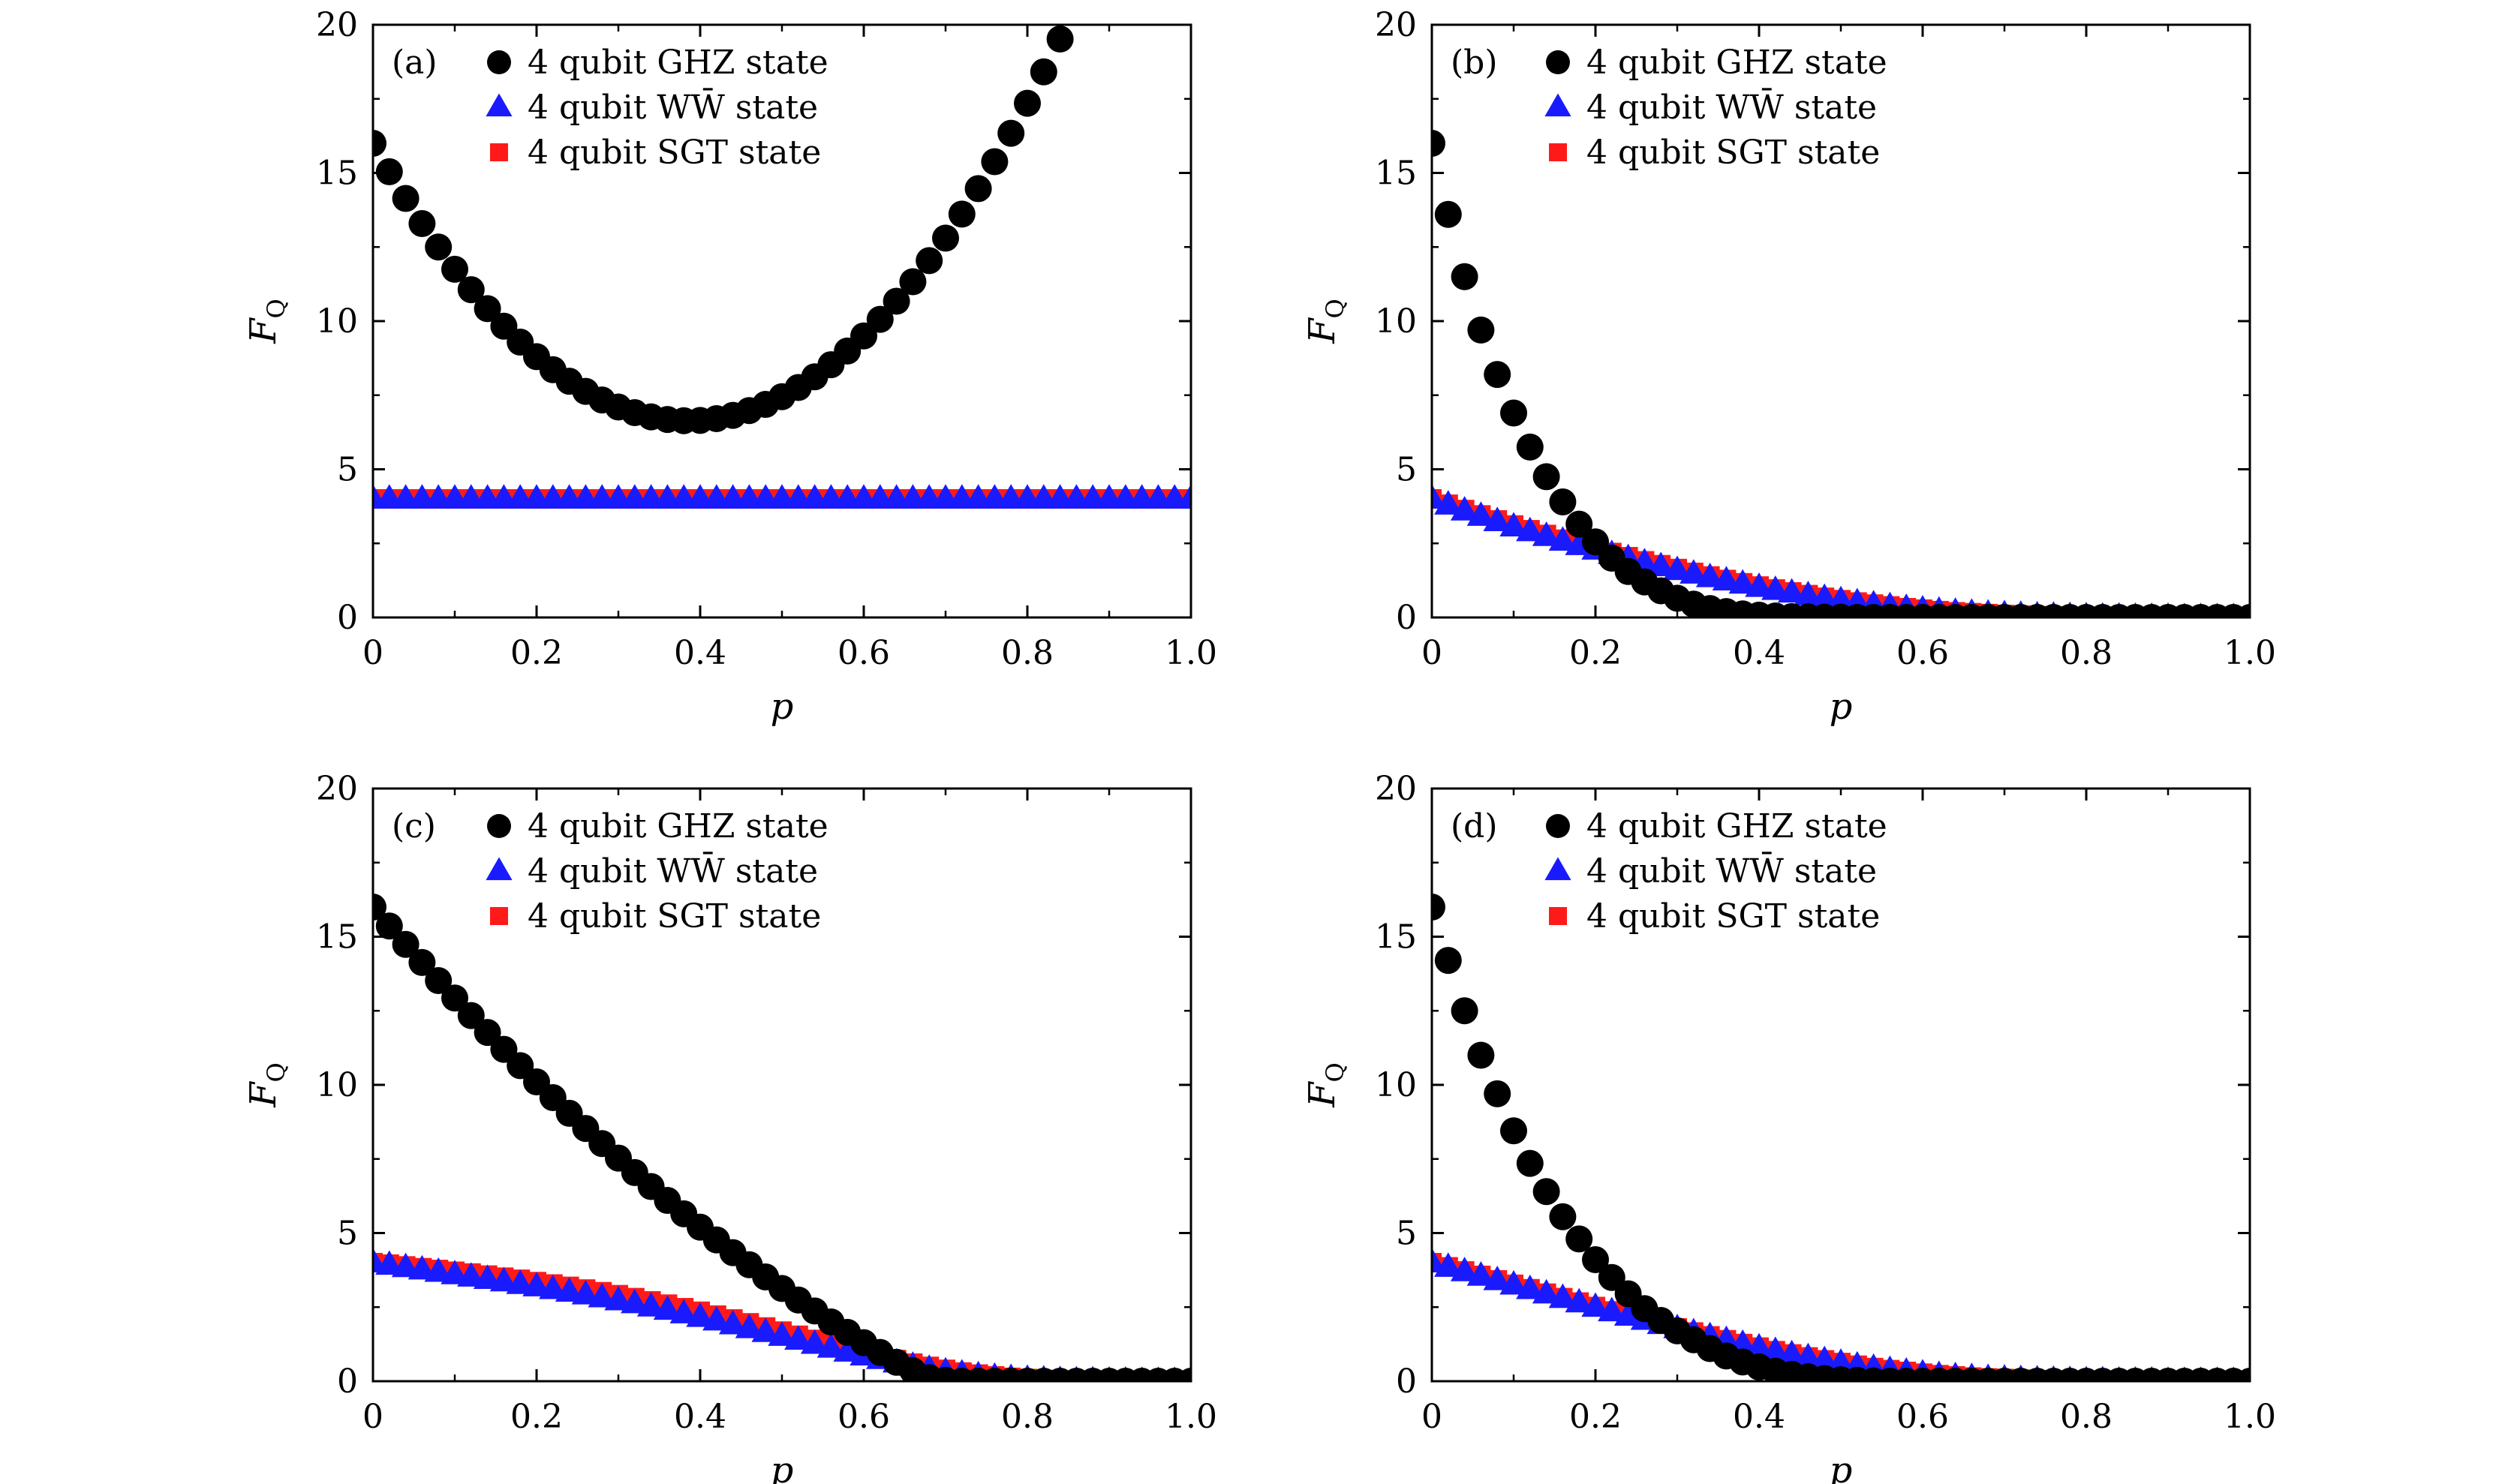  Describe the element at coordinates (1595, 653) in the screenshot. I see `x-tick-label: 0.2` at that location.